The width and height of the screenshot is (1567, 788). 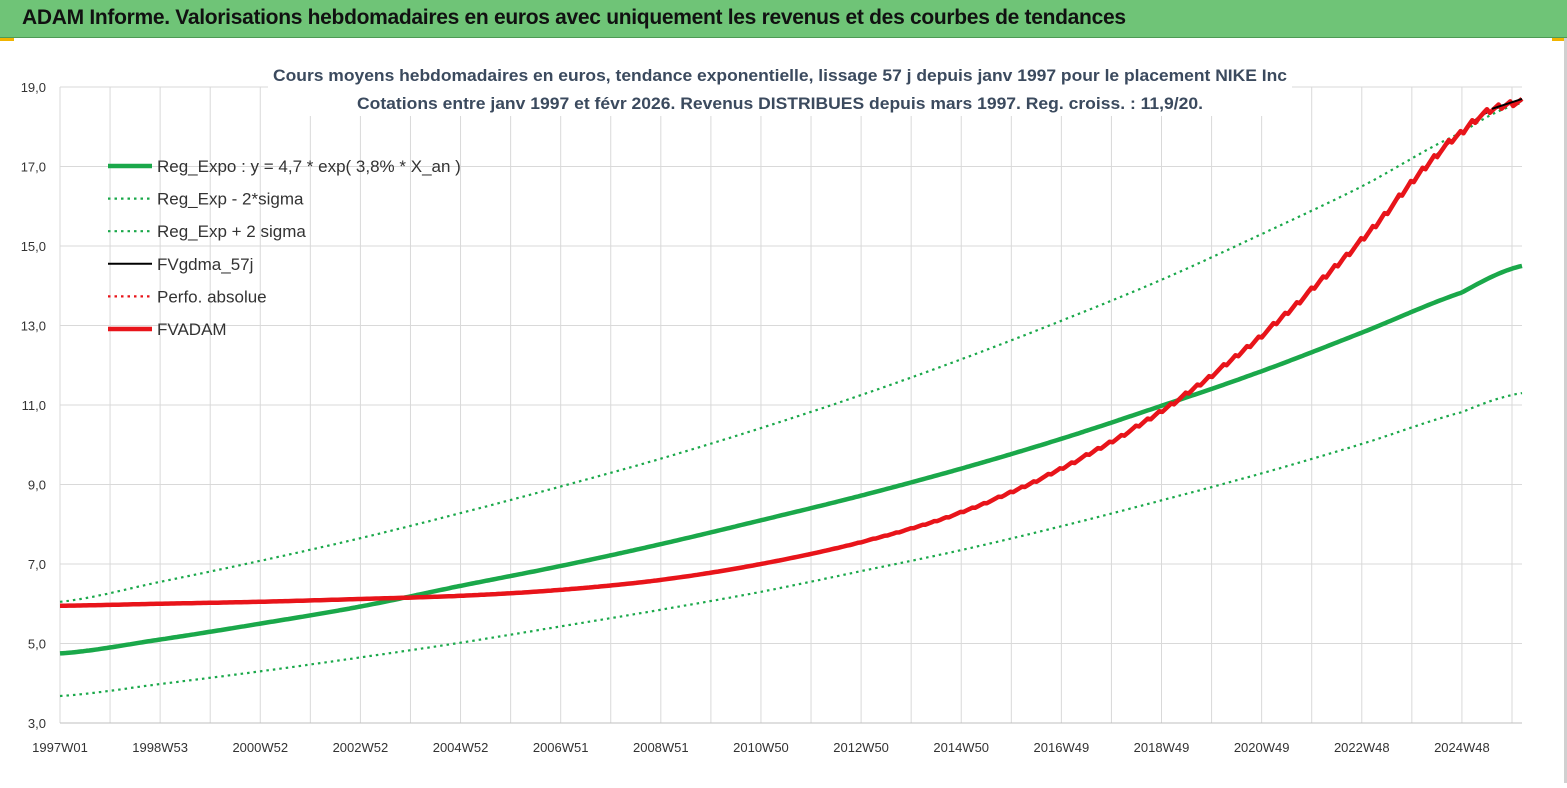 What do you see at coordinates (33, 167) in the screenshot?
I see `y-tick-label: 17,0` at bounding box center [33, 167].